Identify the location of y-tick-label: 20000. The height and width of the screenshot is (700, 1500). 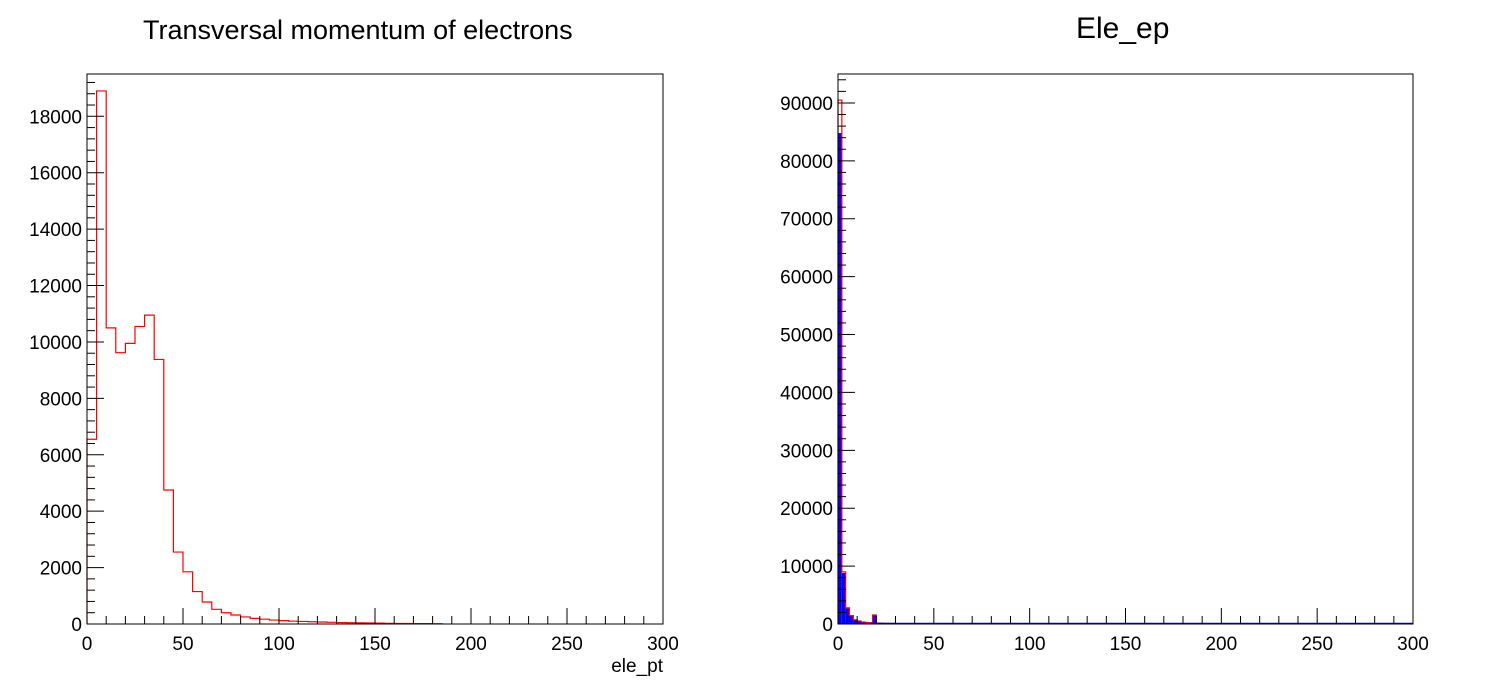
(806, 509).